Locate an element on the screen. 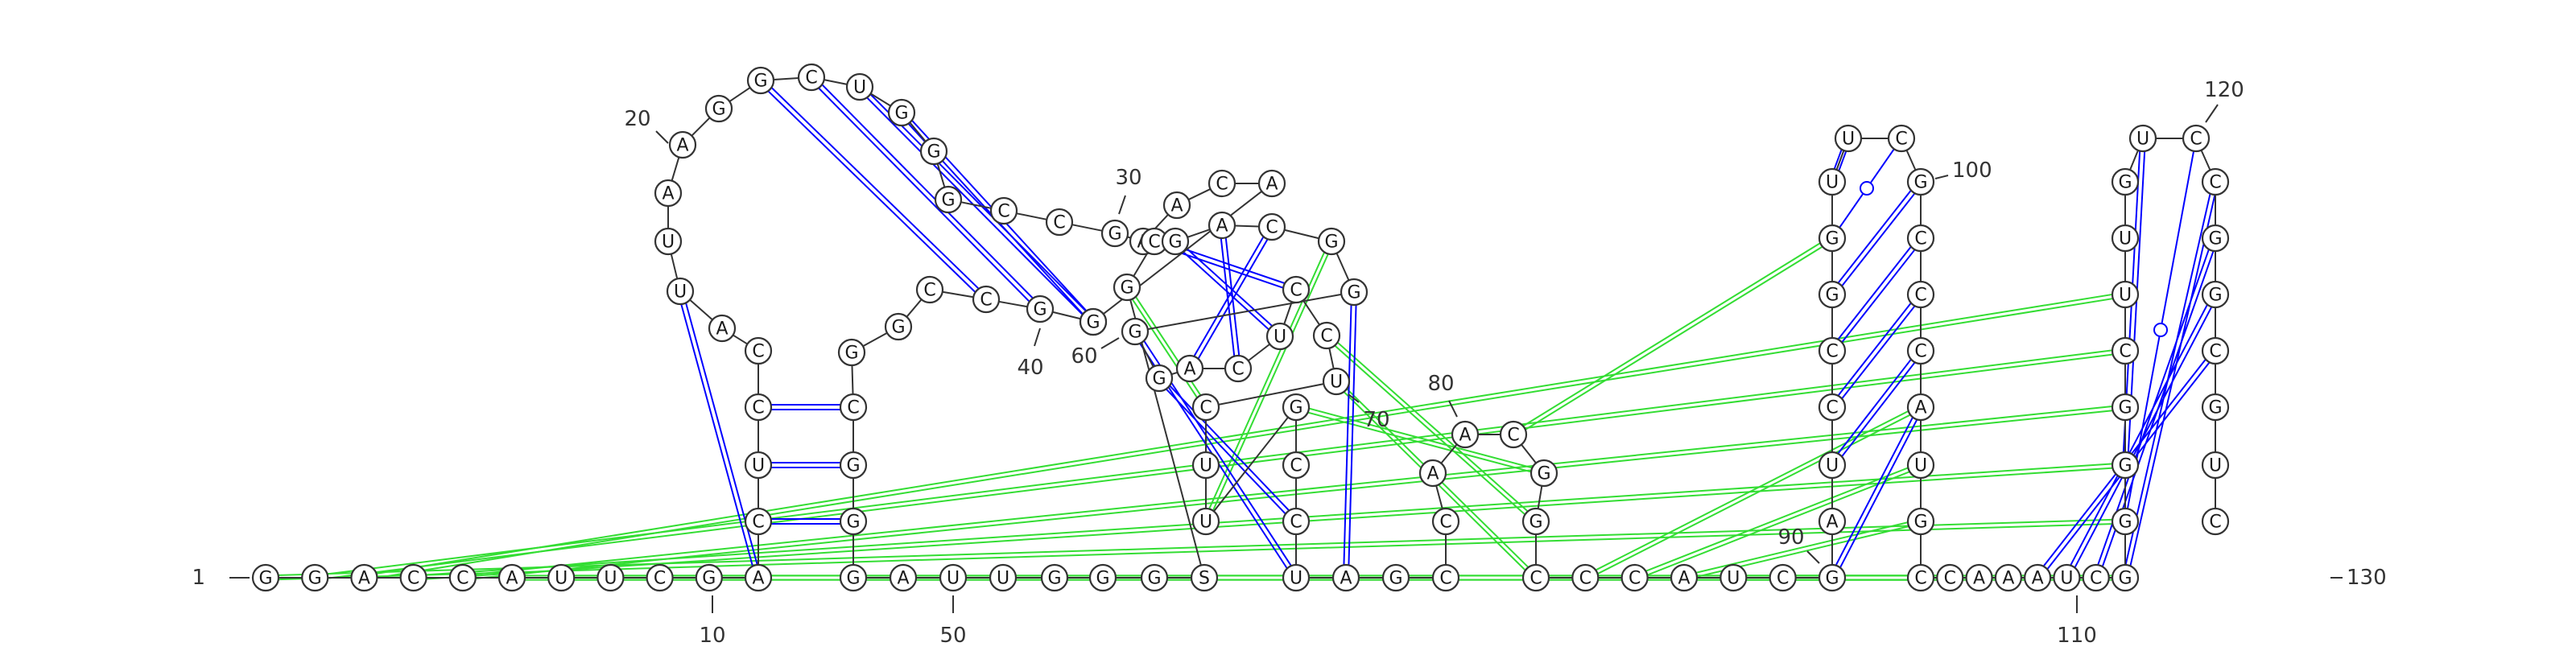 This screenshot has height=659, width=2576. nucleotide-letter-85: C is located at coordinates (1585, 579).